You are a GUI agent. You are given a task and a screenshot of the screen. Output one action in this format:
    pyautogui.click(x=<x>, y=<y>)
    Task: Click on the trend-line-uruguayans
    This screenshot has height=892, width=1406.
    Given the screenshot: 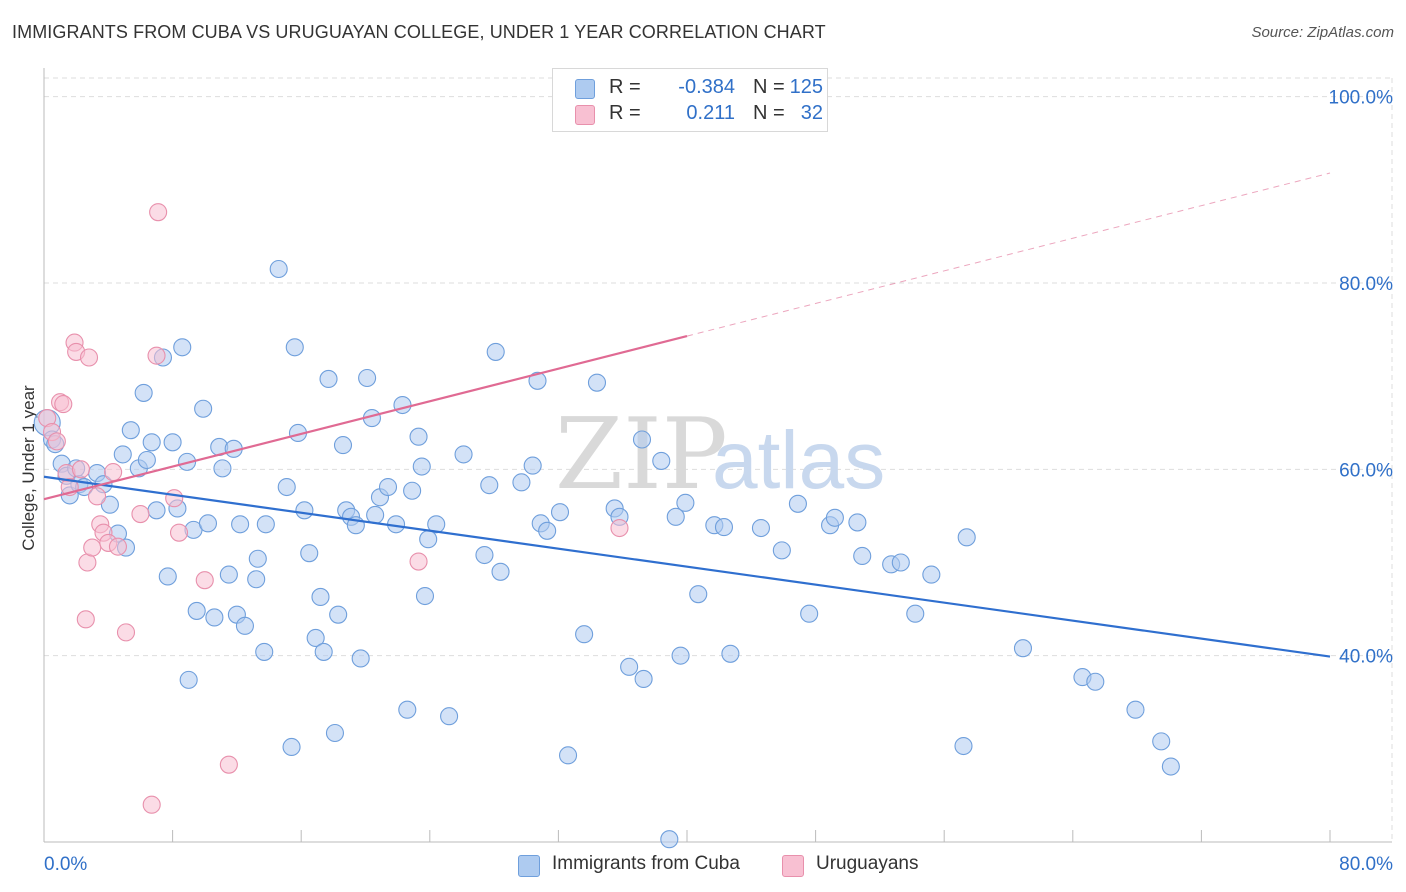 What is the action you would take?
    pyautogui.click(x=365, y=418)
    